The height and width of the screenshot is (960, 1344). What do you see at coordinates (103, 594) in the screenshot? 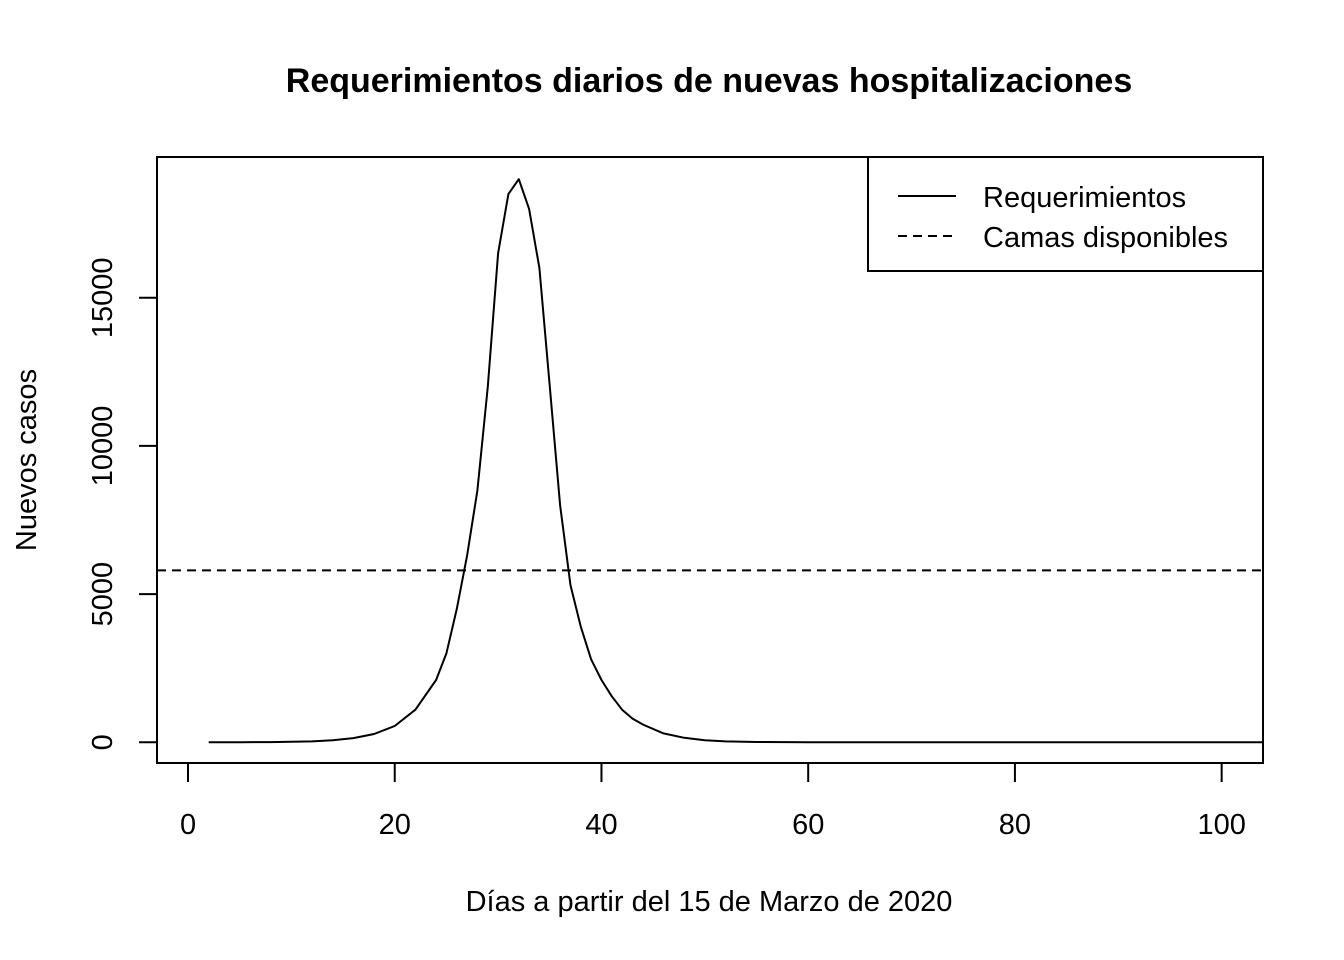
I see `y-tick-label: 5000` at bounding box center [103, 594].